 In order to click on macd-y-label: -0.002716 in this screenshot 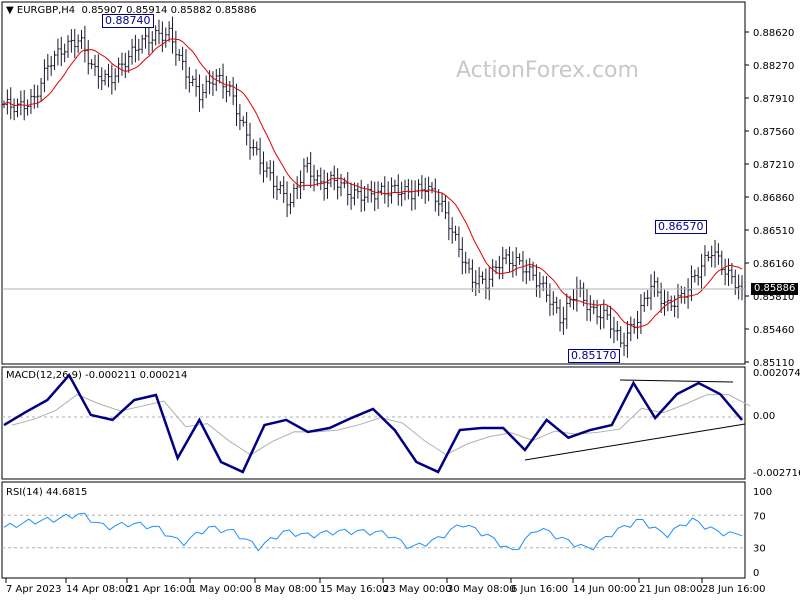, I will do `click(776, 473)`.